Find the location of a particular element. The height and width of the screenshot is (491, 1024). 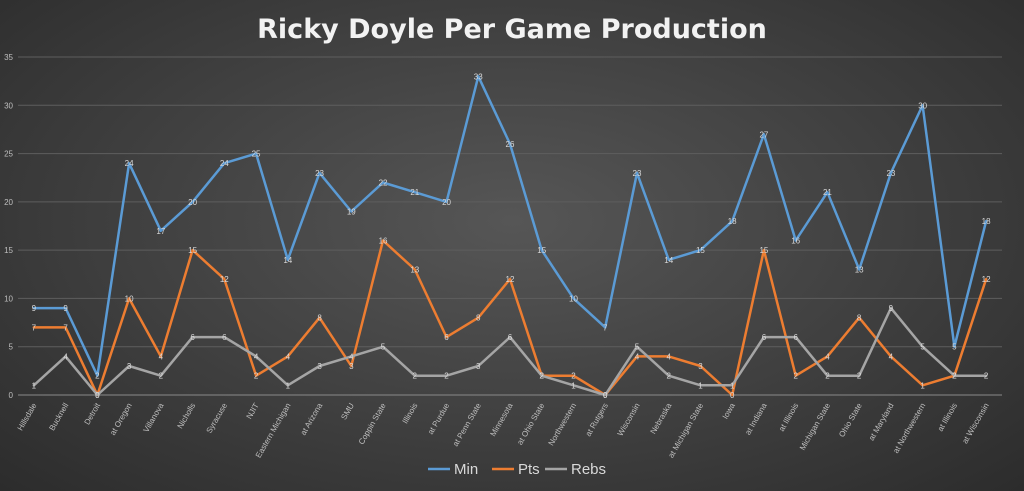

x-tick-label: SMU is located at coordinates (347, 411).